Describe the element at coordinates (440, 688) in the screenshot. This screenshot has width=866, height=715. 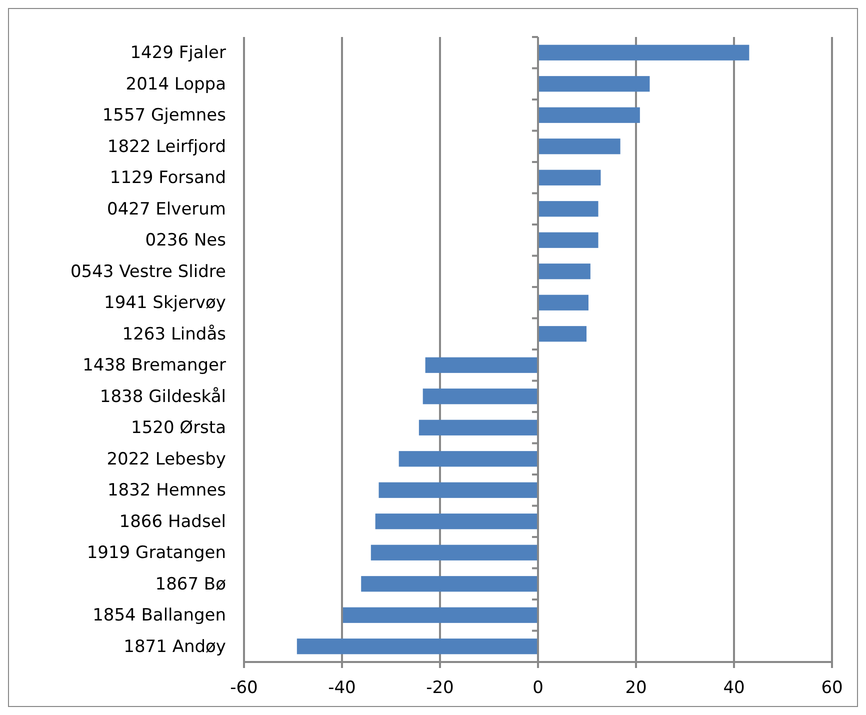
I see `x-tick-label: -20` at that location.